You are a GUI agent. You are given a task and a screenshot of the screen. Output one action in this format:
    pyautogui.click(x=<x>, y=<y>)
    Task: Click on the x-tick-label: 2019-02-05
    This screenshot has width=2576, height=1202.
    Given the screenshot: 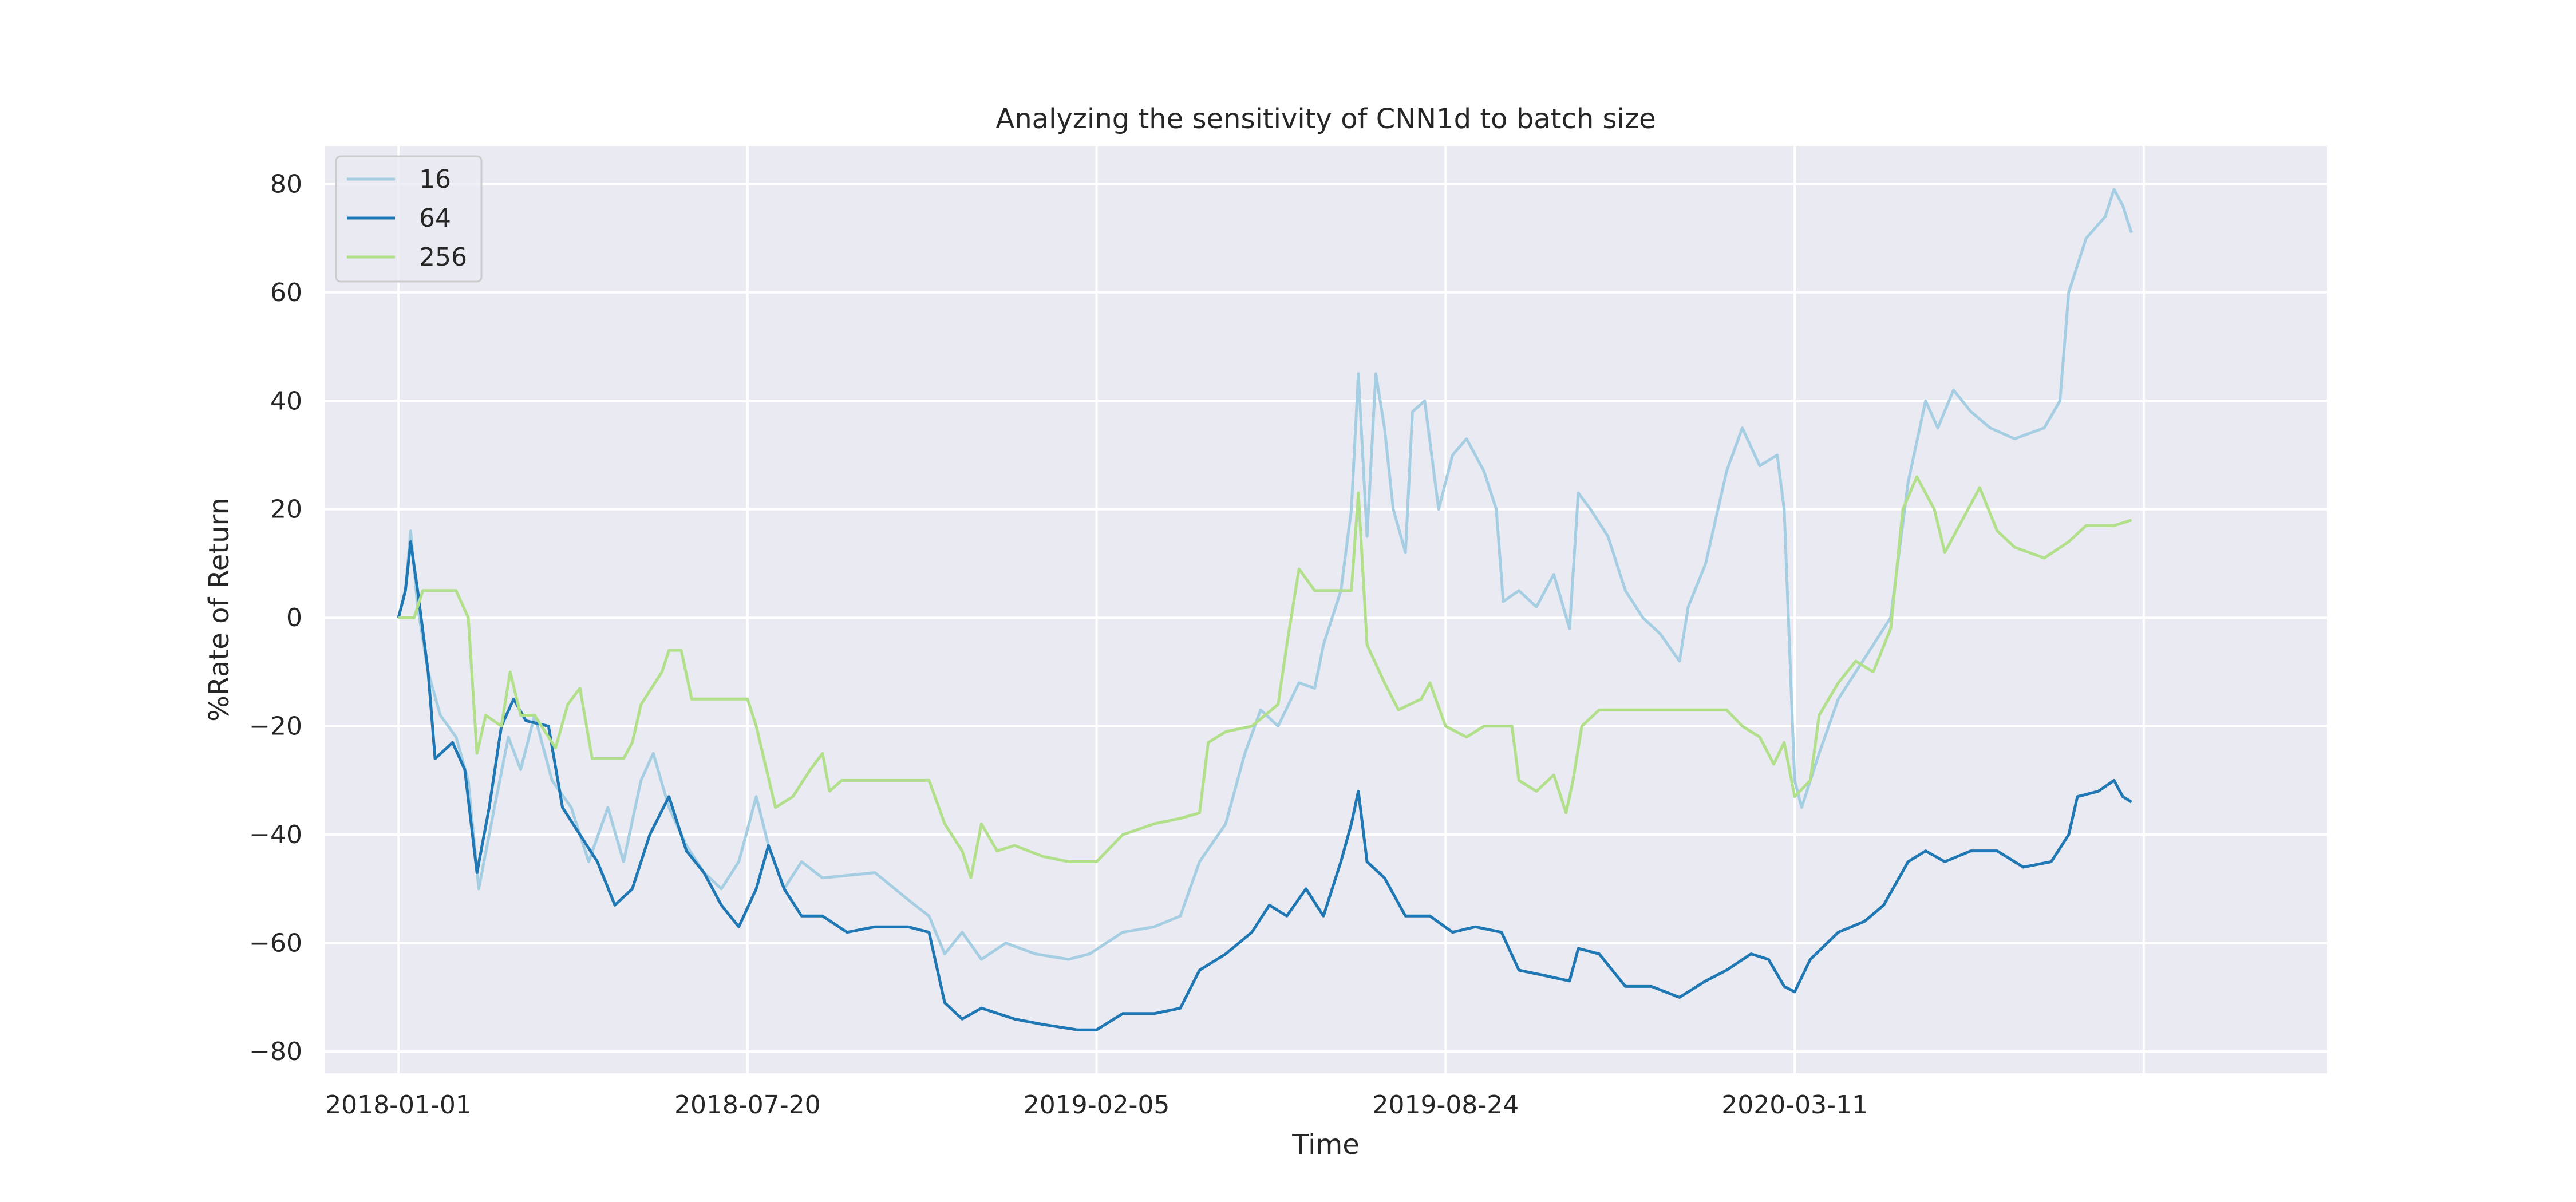 What is the action you would take?
    pyautogui.click(x=1097, y=1105)
    